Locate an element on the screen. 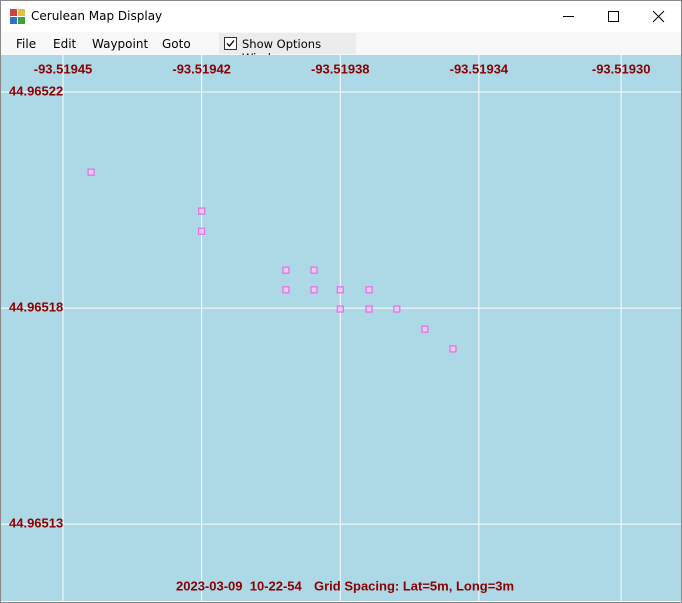  checkbox: Show Options Window is located at coordinates (287, 49).